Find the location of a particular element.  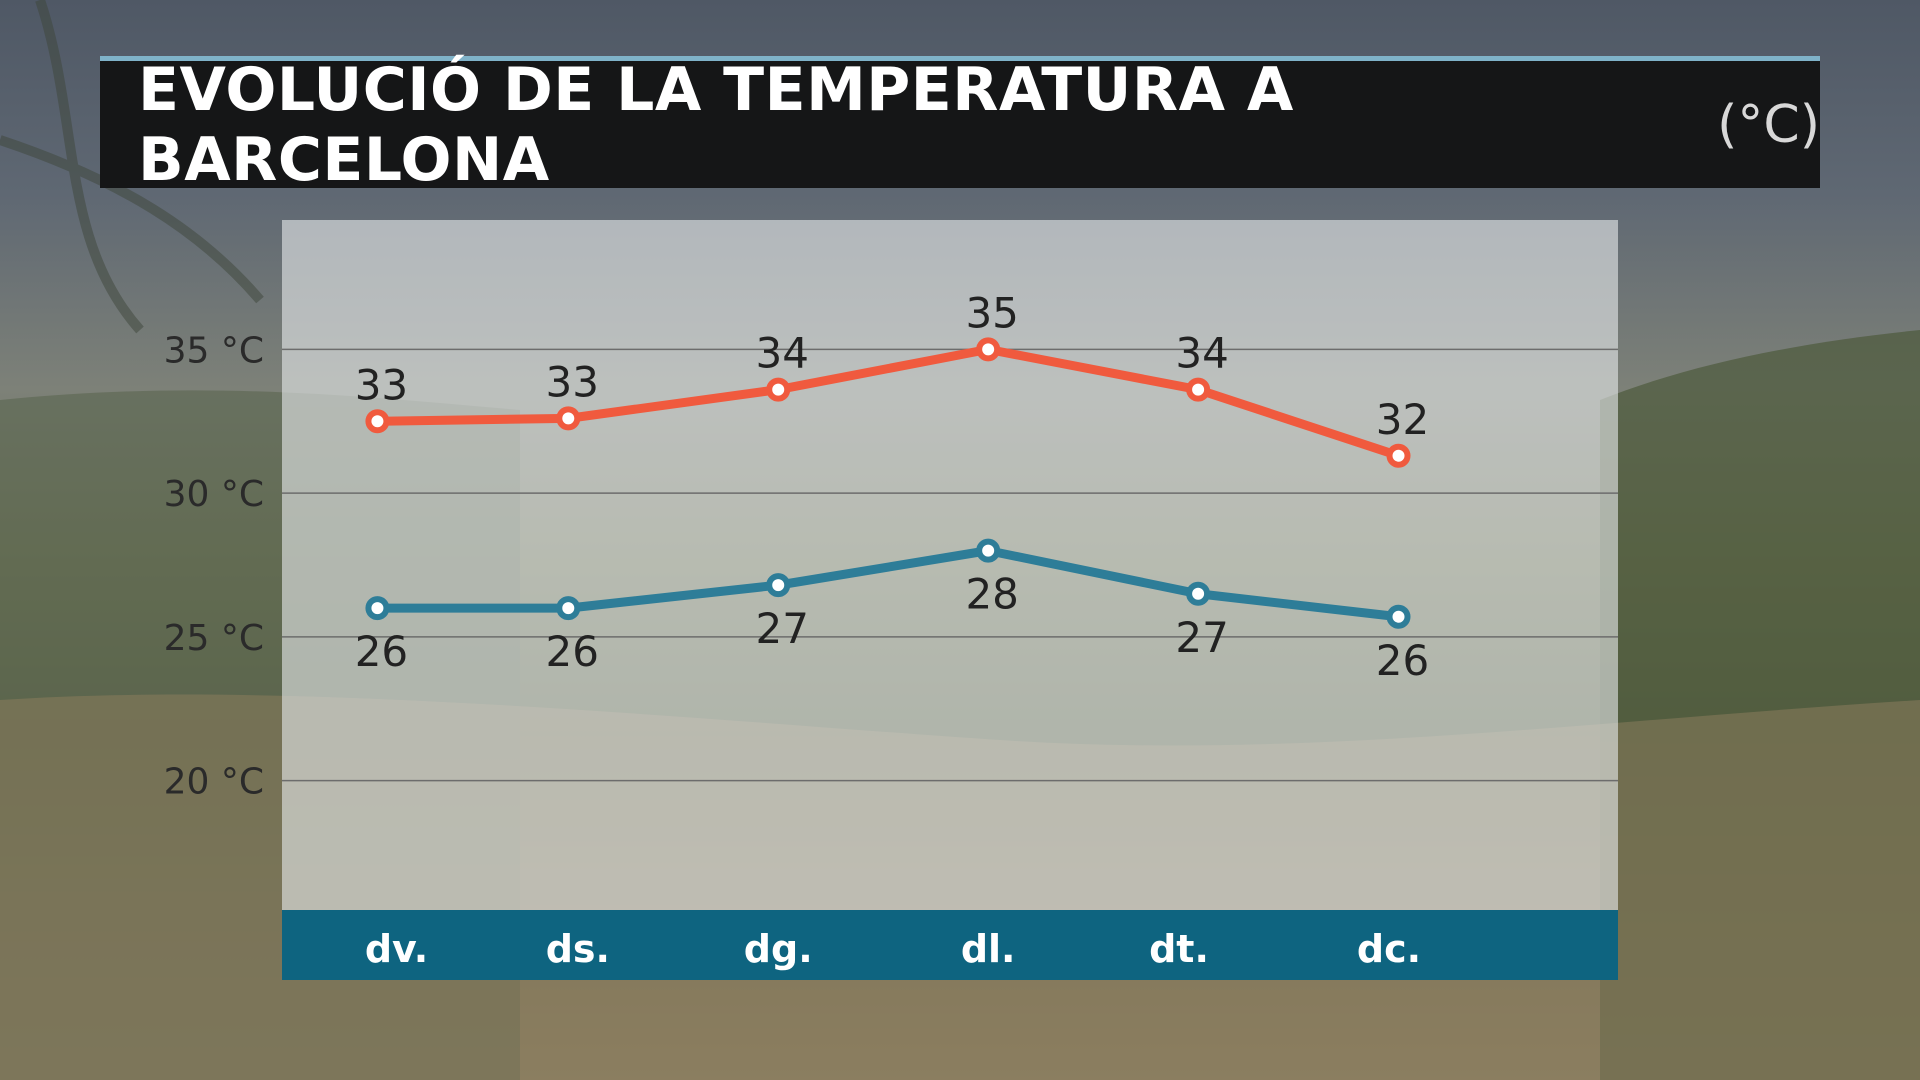

x-axis-day-label: ds. is located at coordinates (578, 949).